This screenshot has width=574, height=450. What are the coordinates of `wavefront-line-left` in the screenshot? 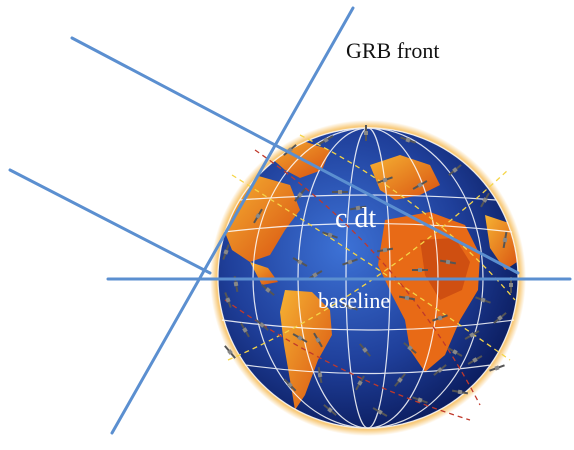 It's located at (110, 221).